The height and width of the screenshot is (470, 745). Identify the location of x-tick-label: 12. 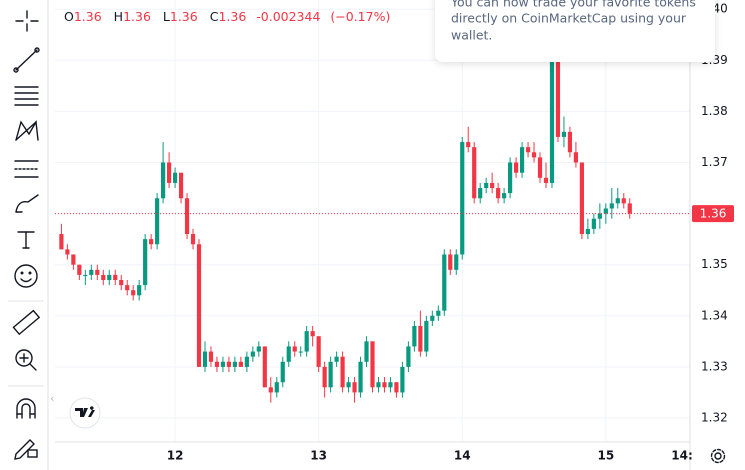
(175, 456).